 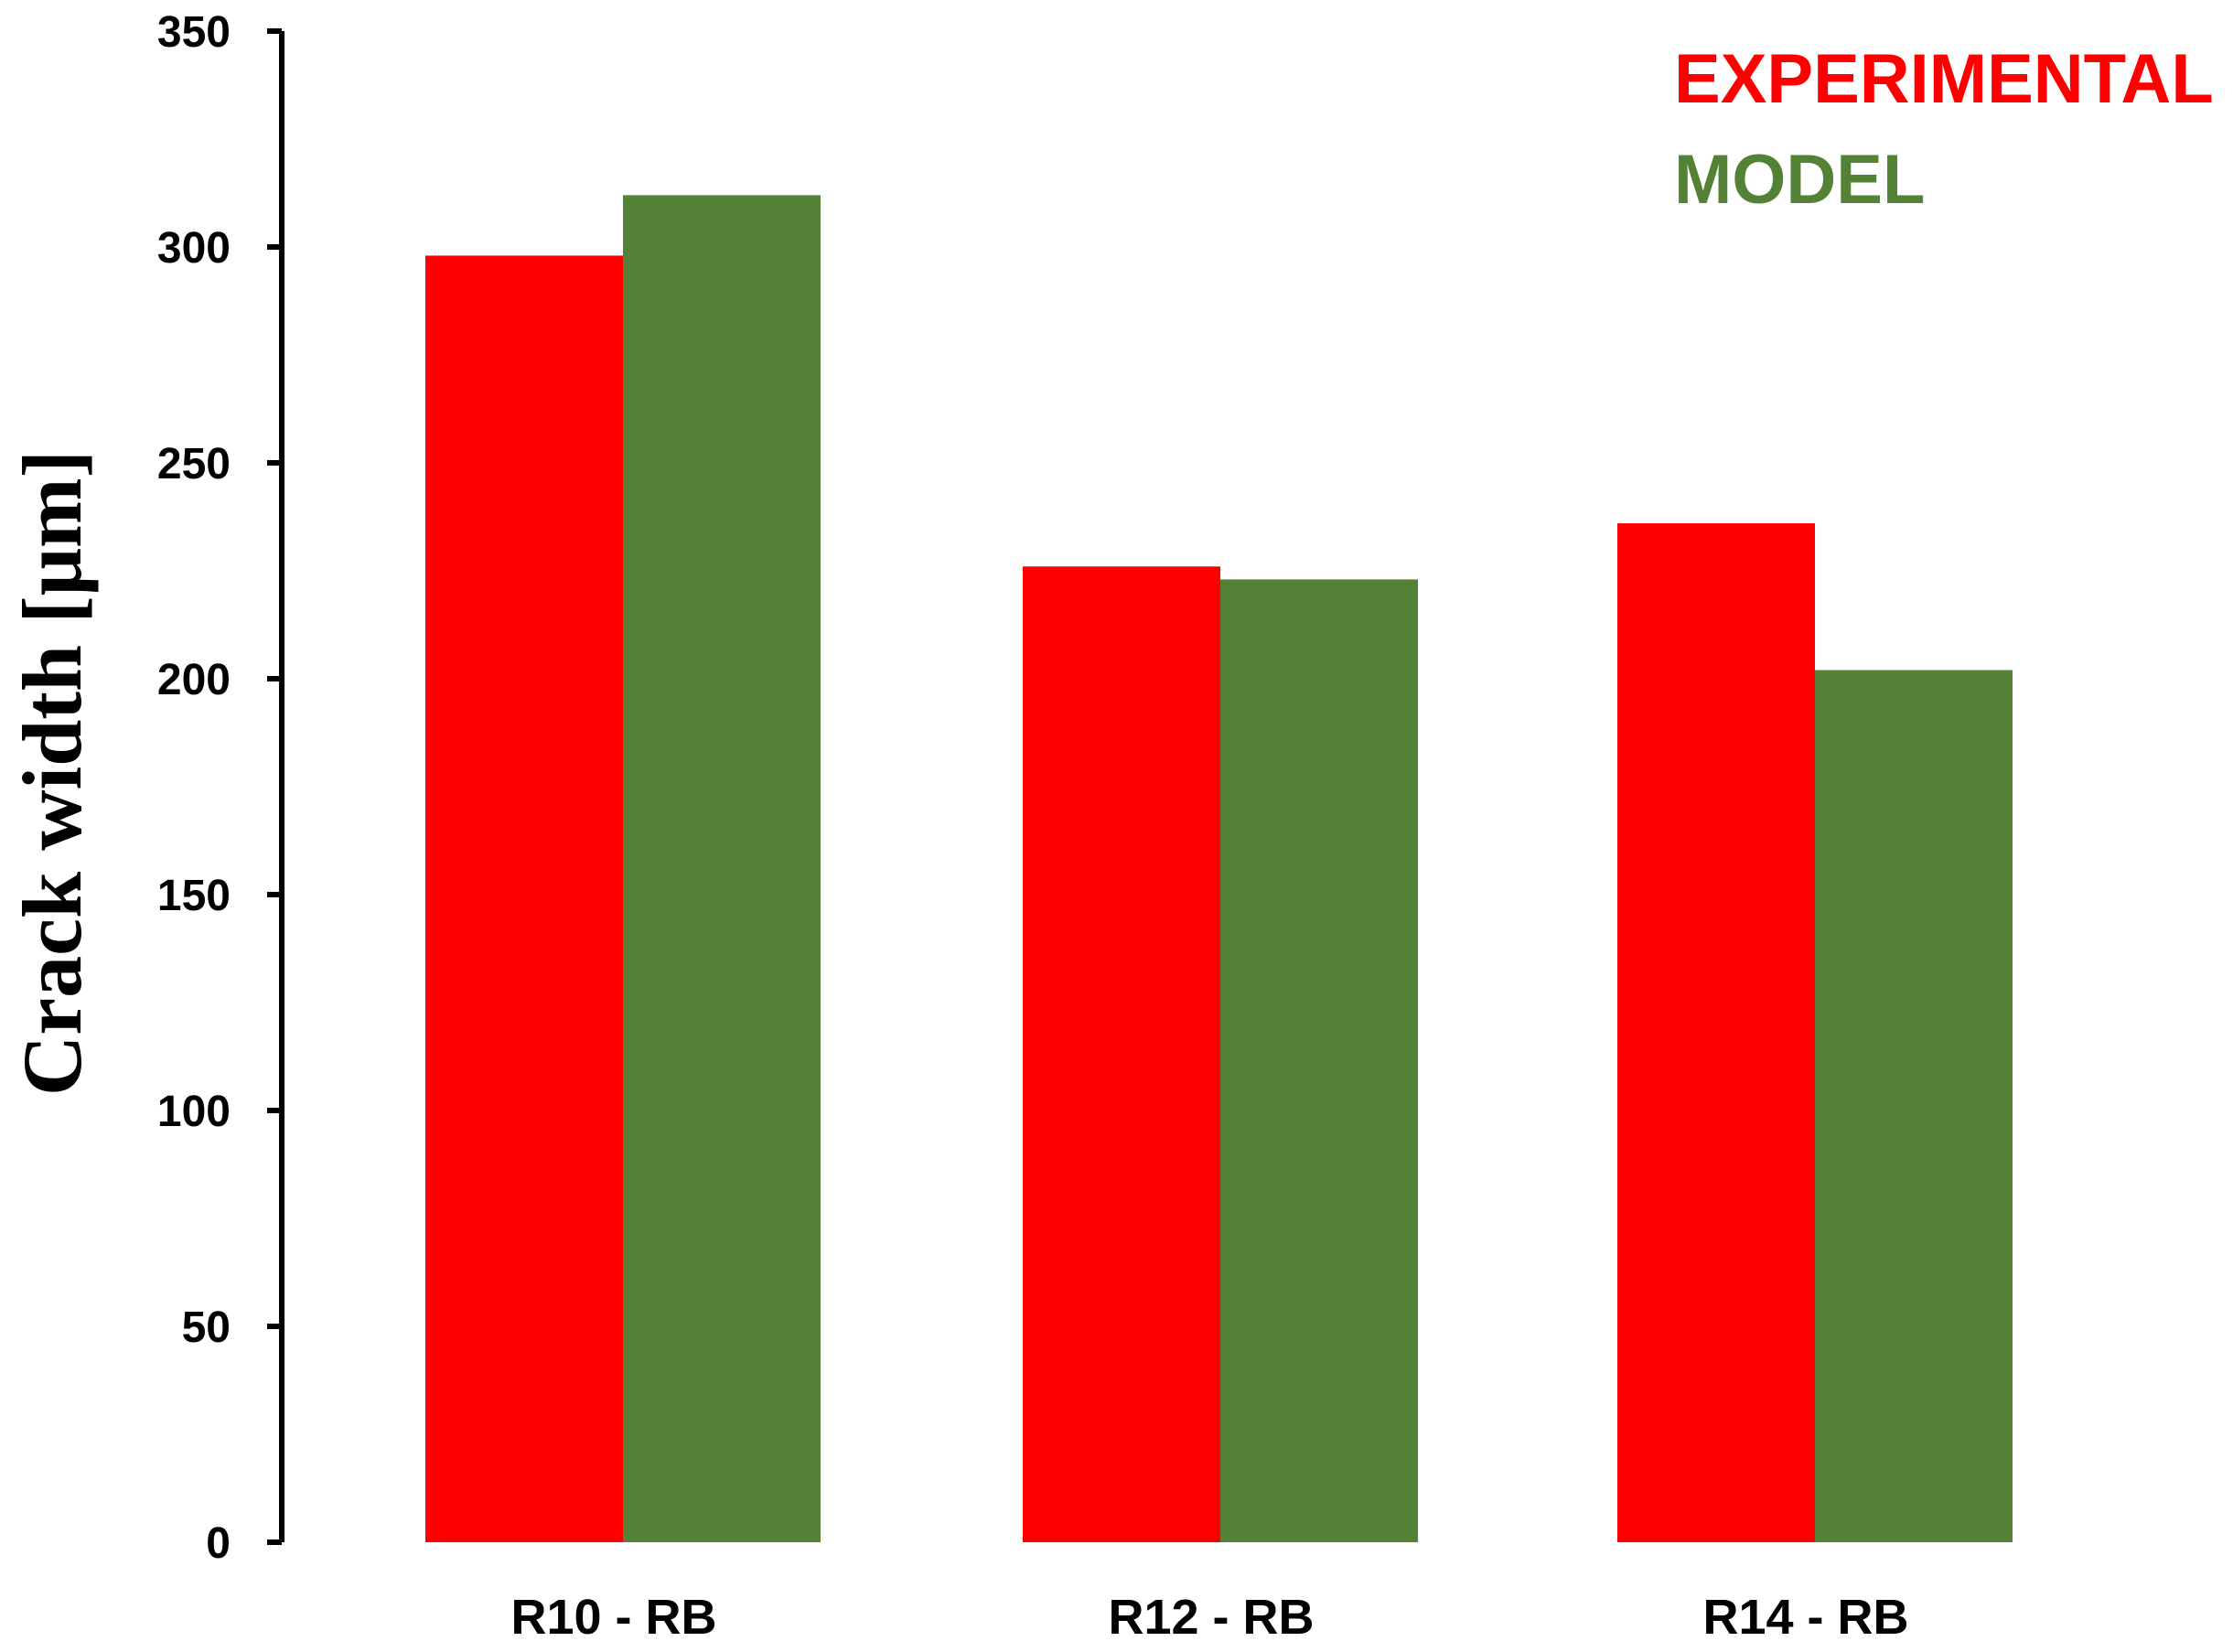 What do you see at coordinates (194, 32) in the screenshot?
I see `y-tick-label: 350` at bounding box center [194, 32].